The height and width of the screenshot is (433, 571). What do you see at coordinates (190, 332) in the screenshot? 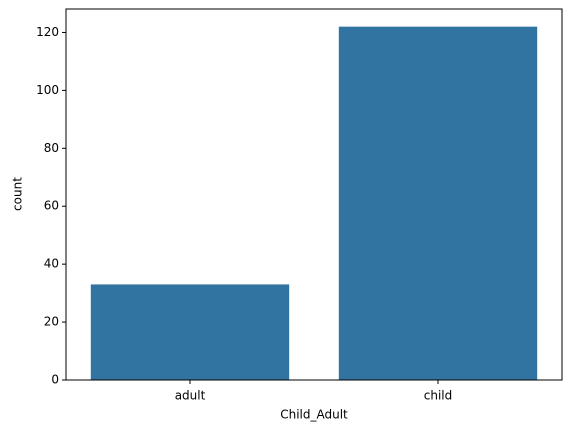
I see `bar` at bounding box center [190, 332].